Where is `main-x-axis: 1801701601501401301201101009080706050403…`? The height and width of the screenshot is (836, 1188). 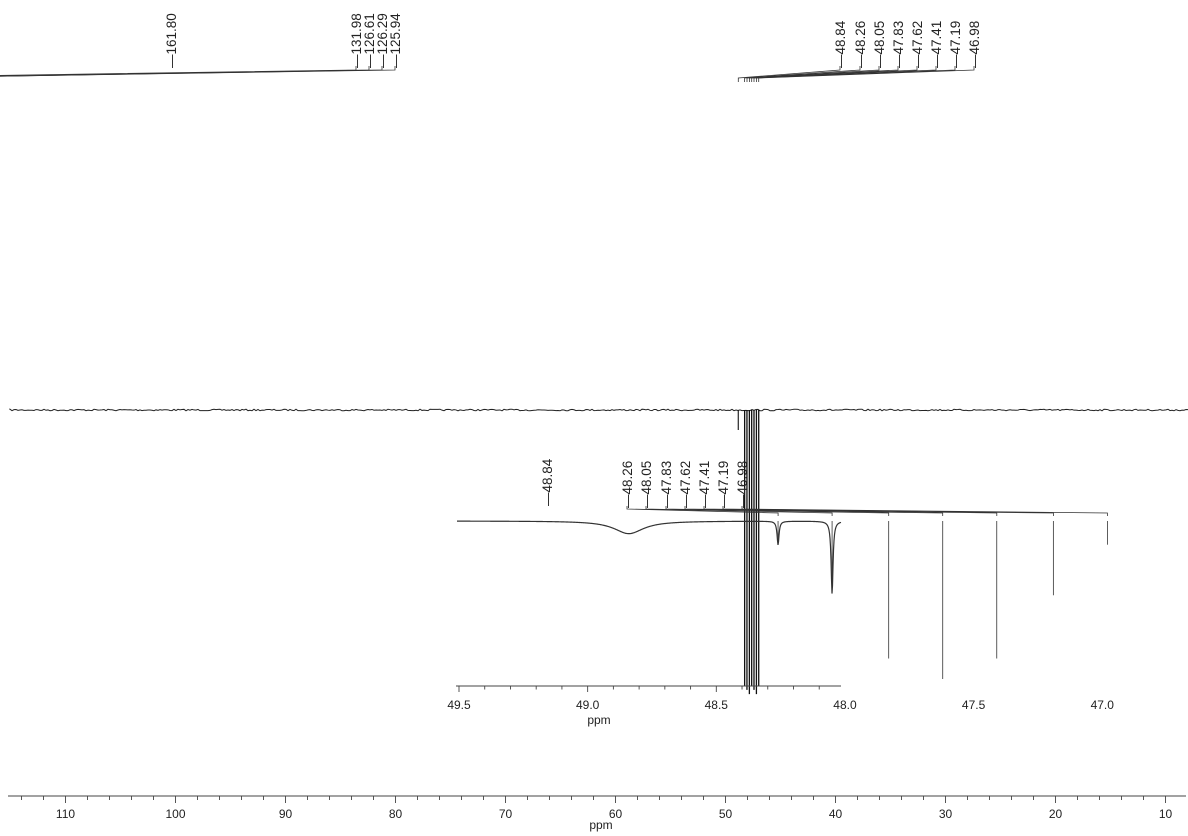 main-x-axis: 1801701601501401301201101009080706050403… is located at coordinates (597, 808).